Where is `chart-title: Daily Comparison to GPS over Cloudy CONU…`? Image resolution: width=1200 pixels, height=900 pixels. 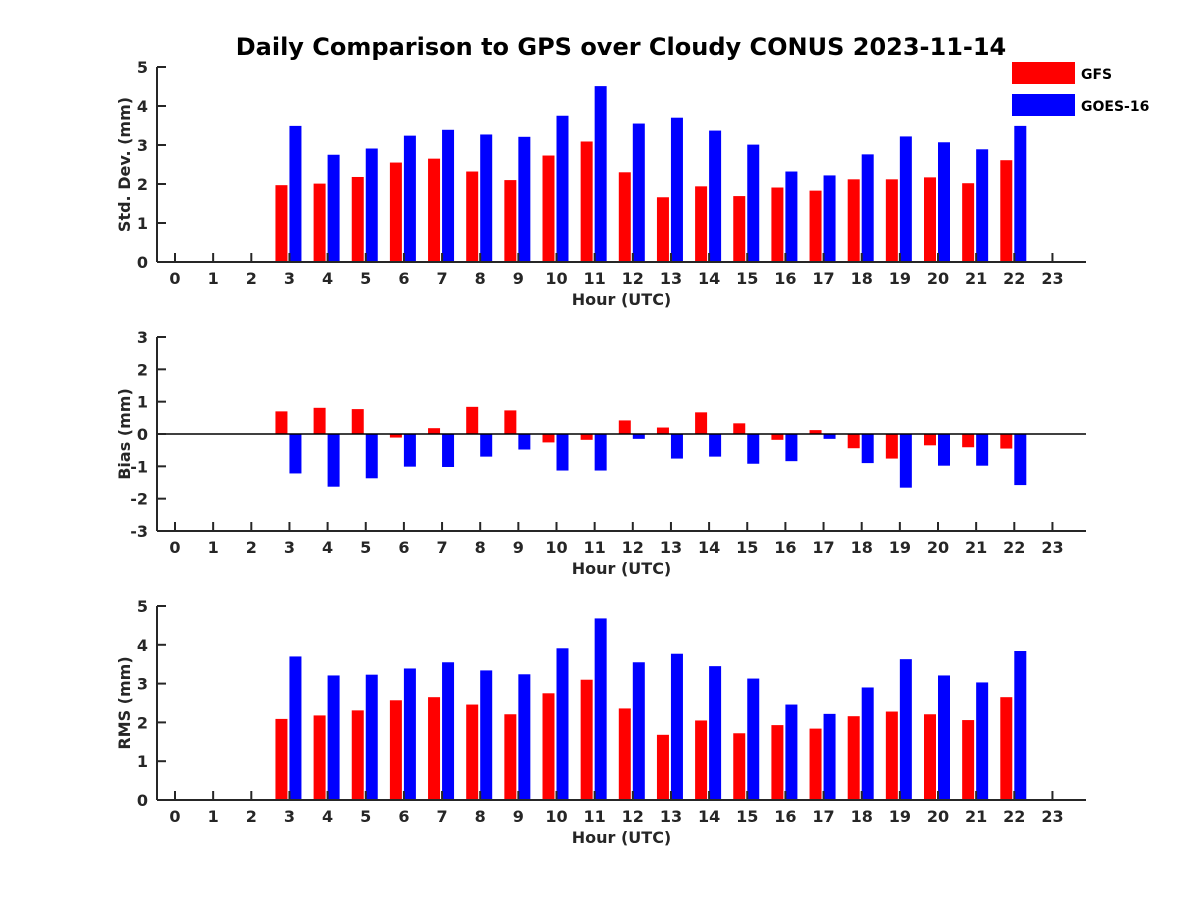
chart-title: Daily Comparison to GPS over Cloudy CONU… is located at coordinates (621, 47).